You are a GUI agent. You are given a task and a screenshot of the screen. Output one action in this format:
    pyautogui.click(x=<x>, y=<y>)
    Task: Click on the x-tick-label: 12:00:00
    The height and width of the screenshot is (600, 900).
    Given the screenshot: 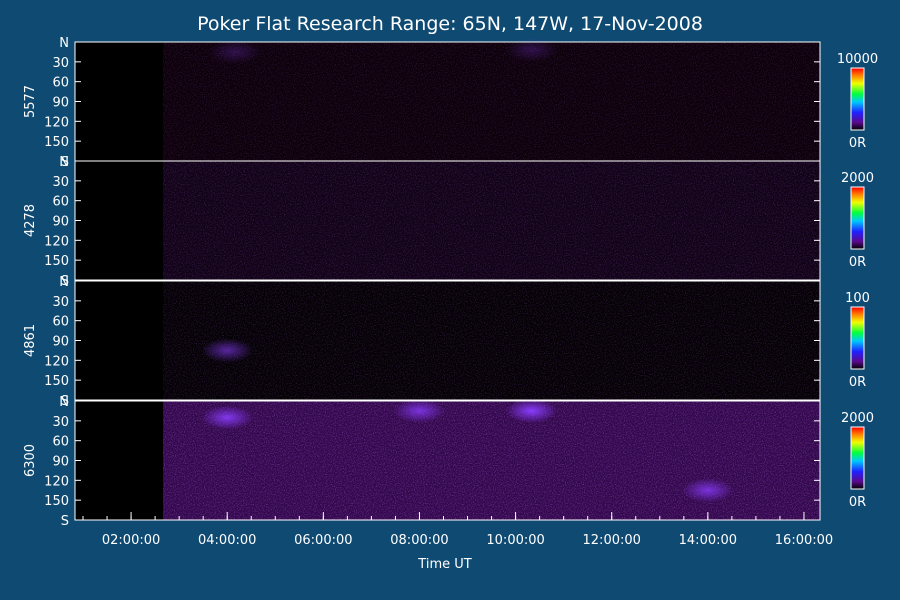 What is the action you would take?
    pyautogui.click(x=612, y=540)
    